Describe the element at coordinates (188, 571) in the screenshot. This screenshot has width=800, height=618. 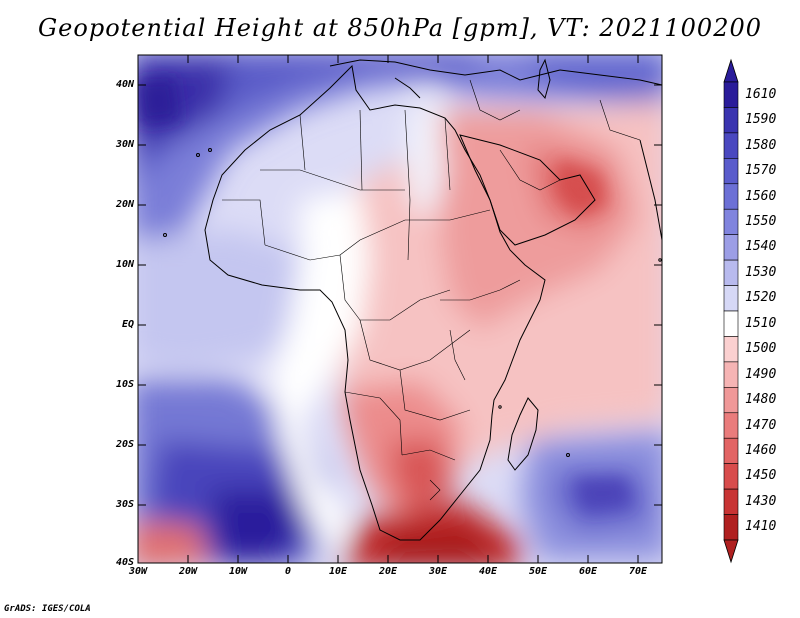
I see `lon-label-20w: 20W` at that location.